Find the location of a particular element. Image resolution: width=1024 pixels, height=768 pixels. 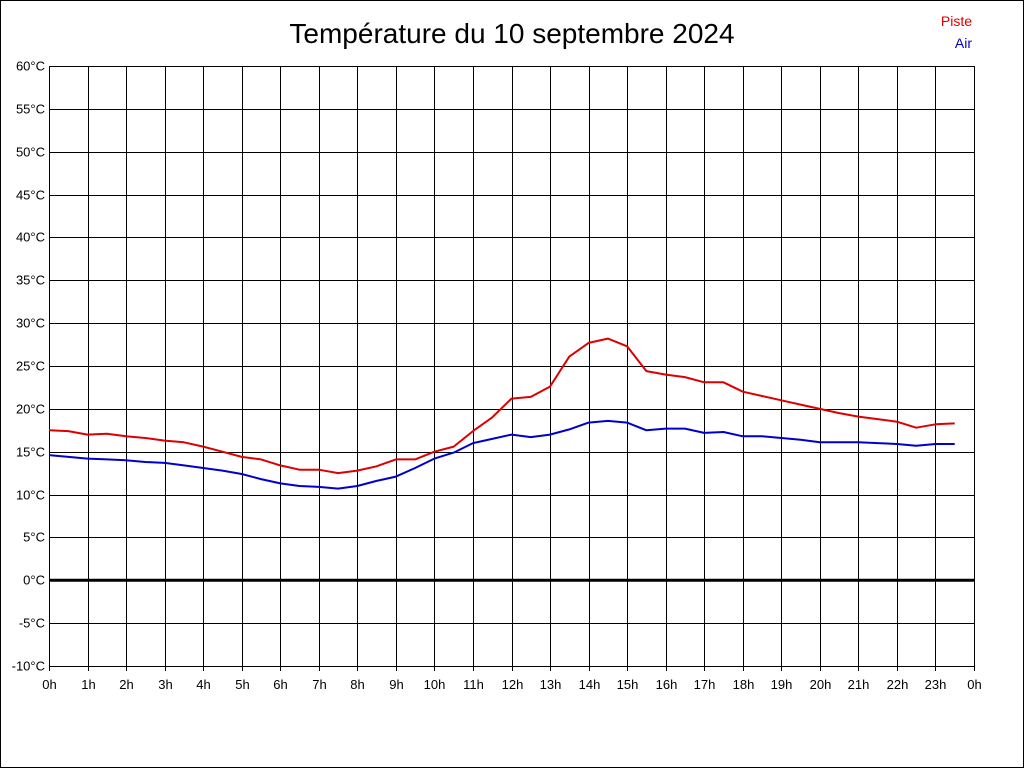

y-tick-label: 35°C is located at coordinates (30, 280).